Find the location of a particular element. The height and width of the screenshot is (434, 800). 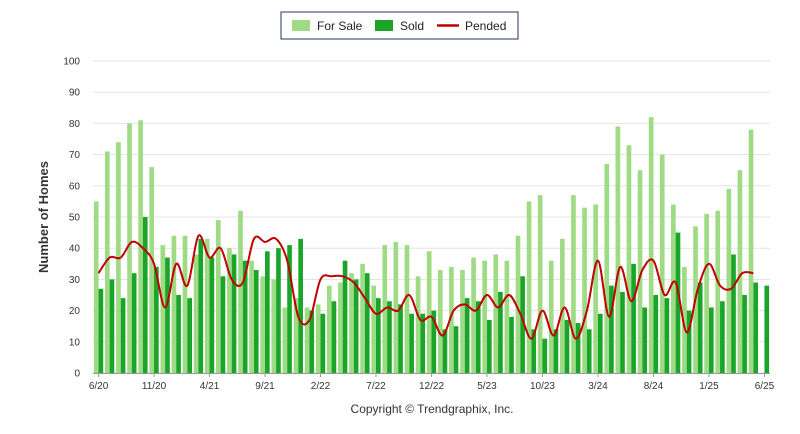

y-tick-label: 70 is located at coordinates (75, 155).